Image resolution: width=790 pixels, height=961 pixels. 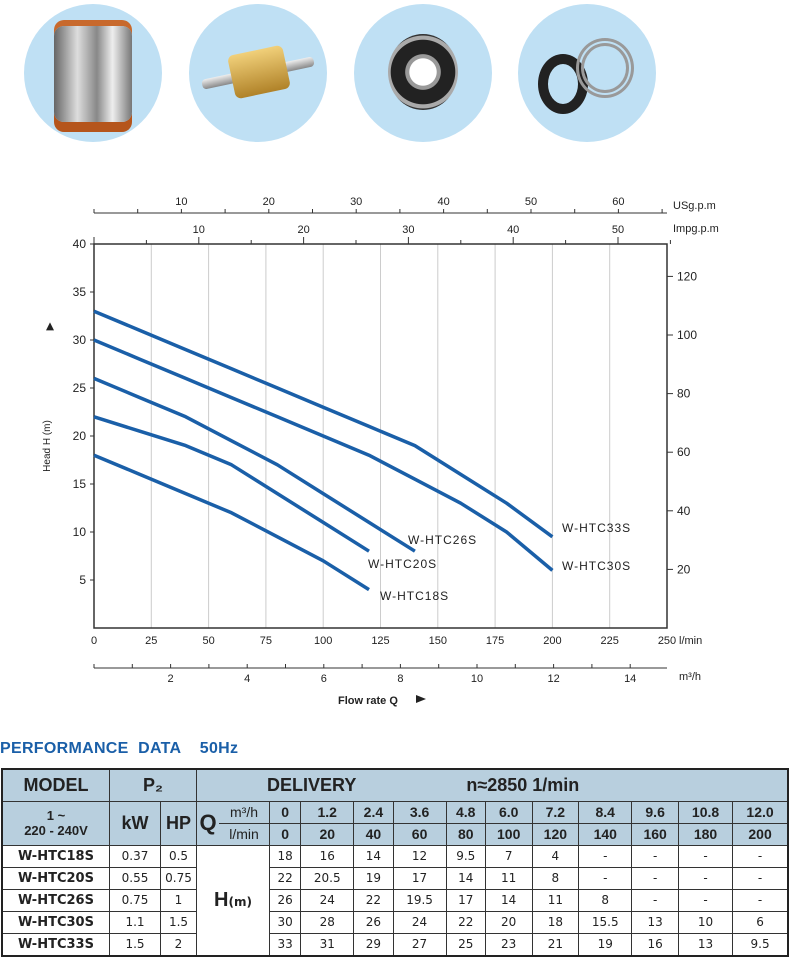 What do you see at coordinates (181, 202) in the screenshot?
I see `usgpm-tick-label: 10` at bounding box center [181, 202].